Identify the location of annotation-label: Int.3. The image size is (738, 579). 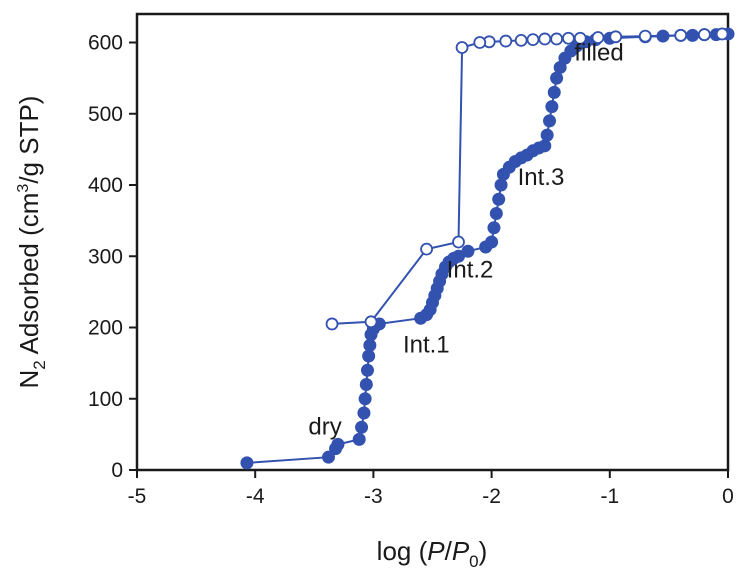
(541, 177).